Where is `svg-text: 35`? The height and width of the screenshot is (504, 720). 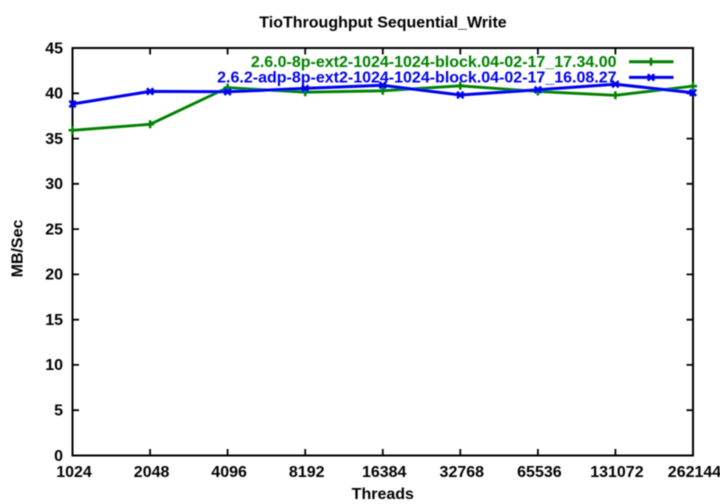
svg-text: 35 is located at coordinates (54, 139).